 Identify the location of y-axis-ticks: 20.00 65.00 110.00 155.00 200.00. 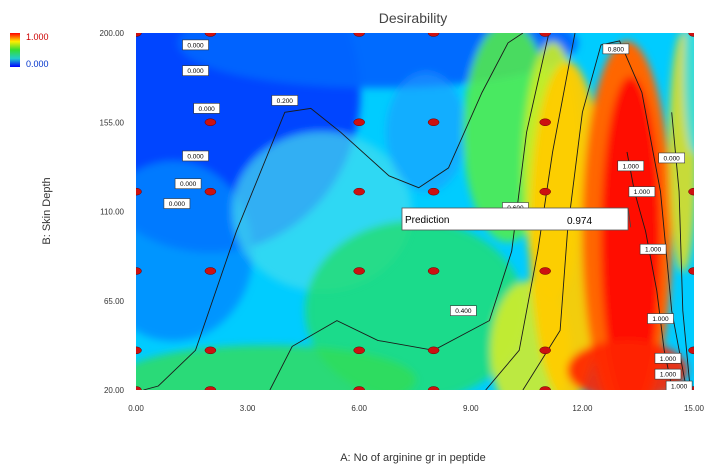
(112, 212).